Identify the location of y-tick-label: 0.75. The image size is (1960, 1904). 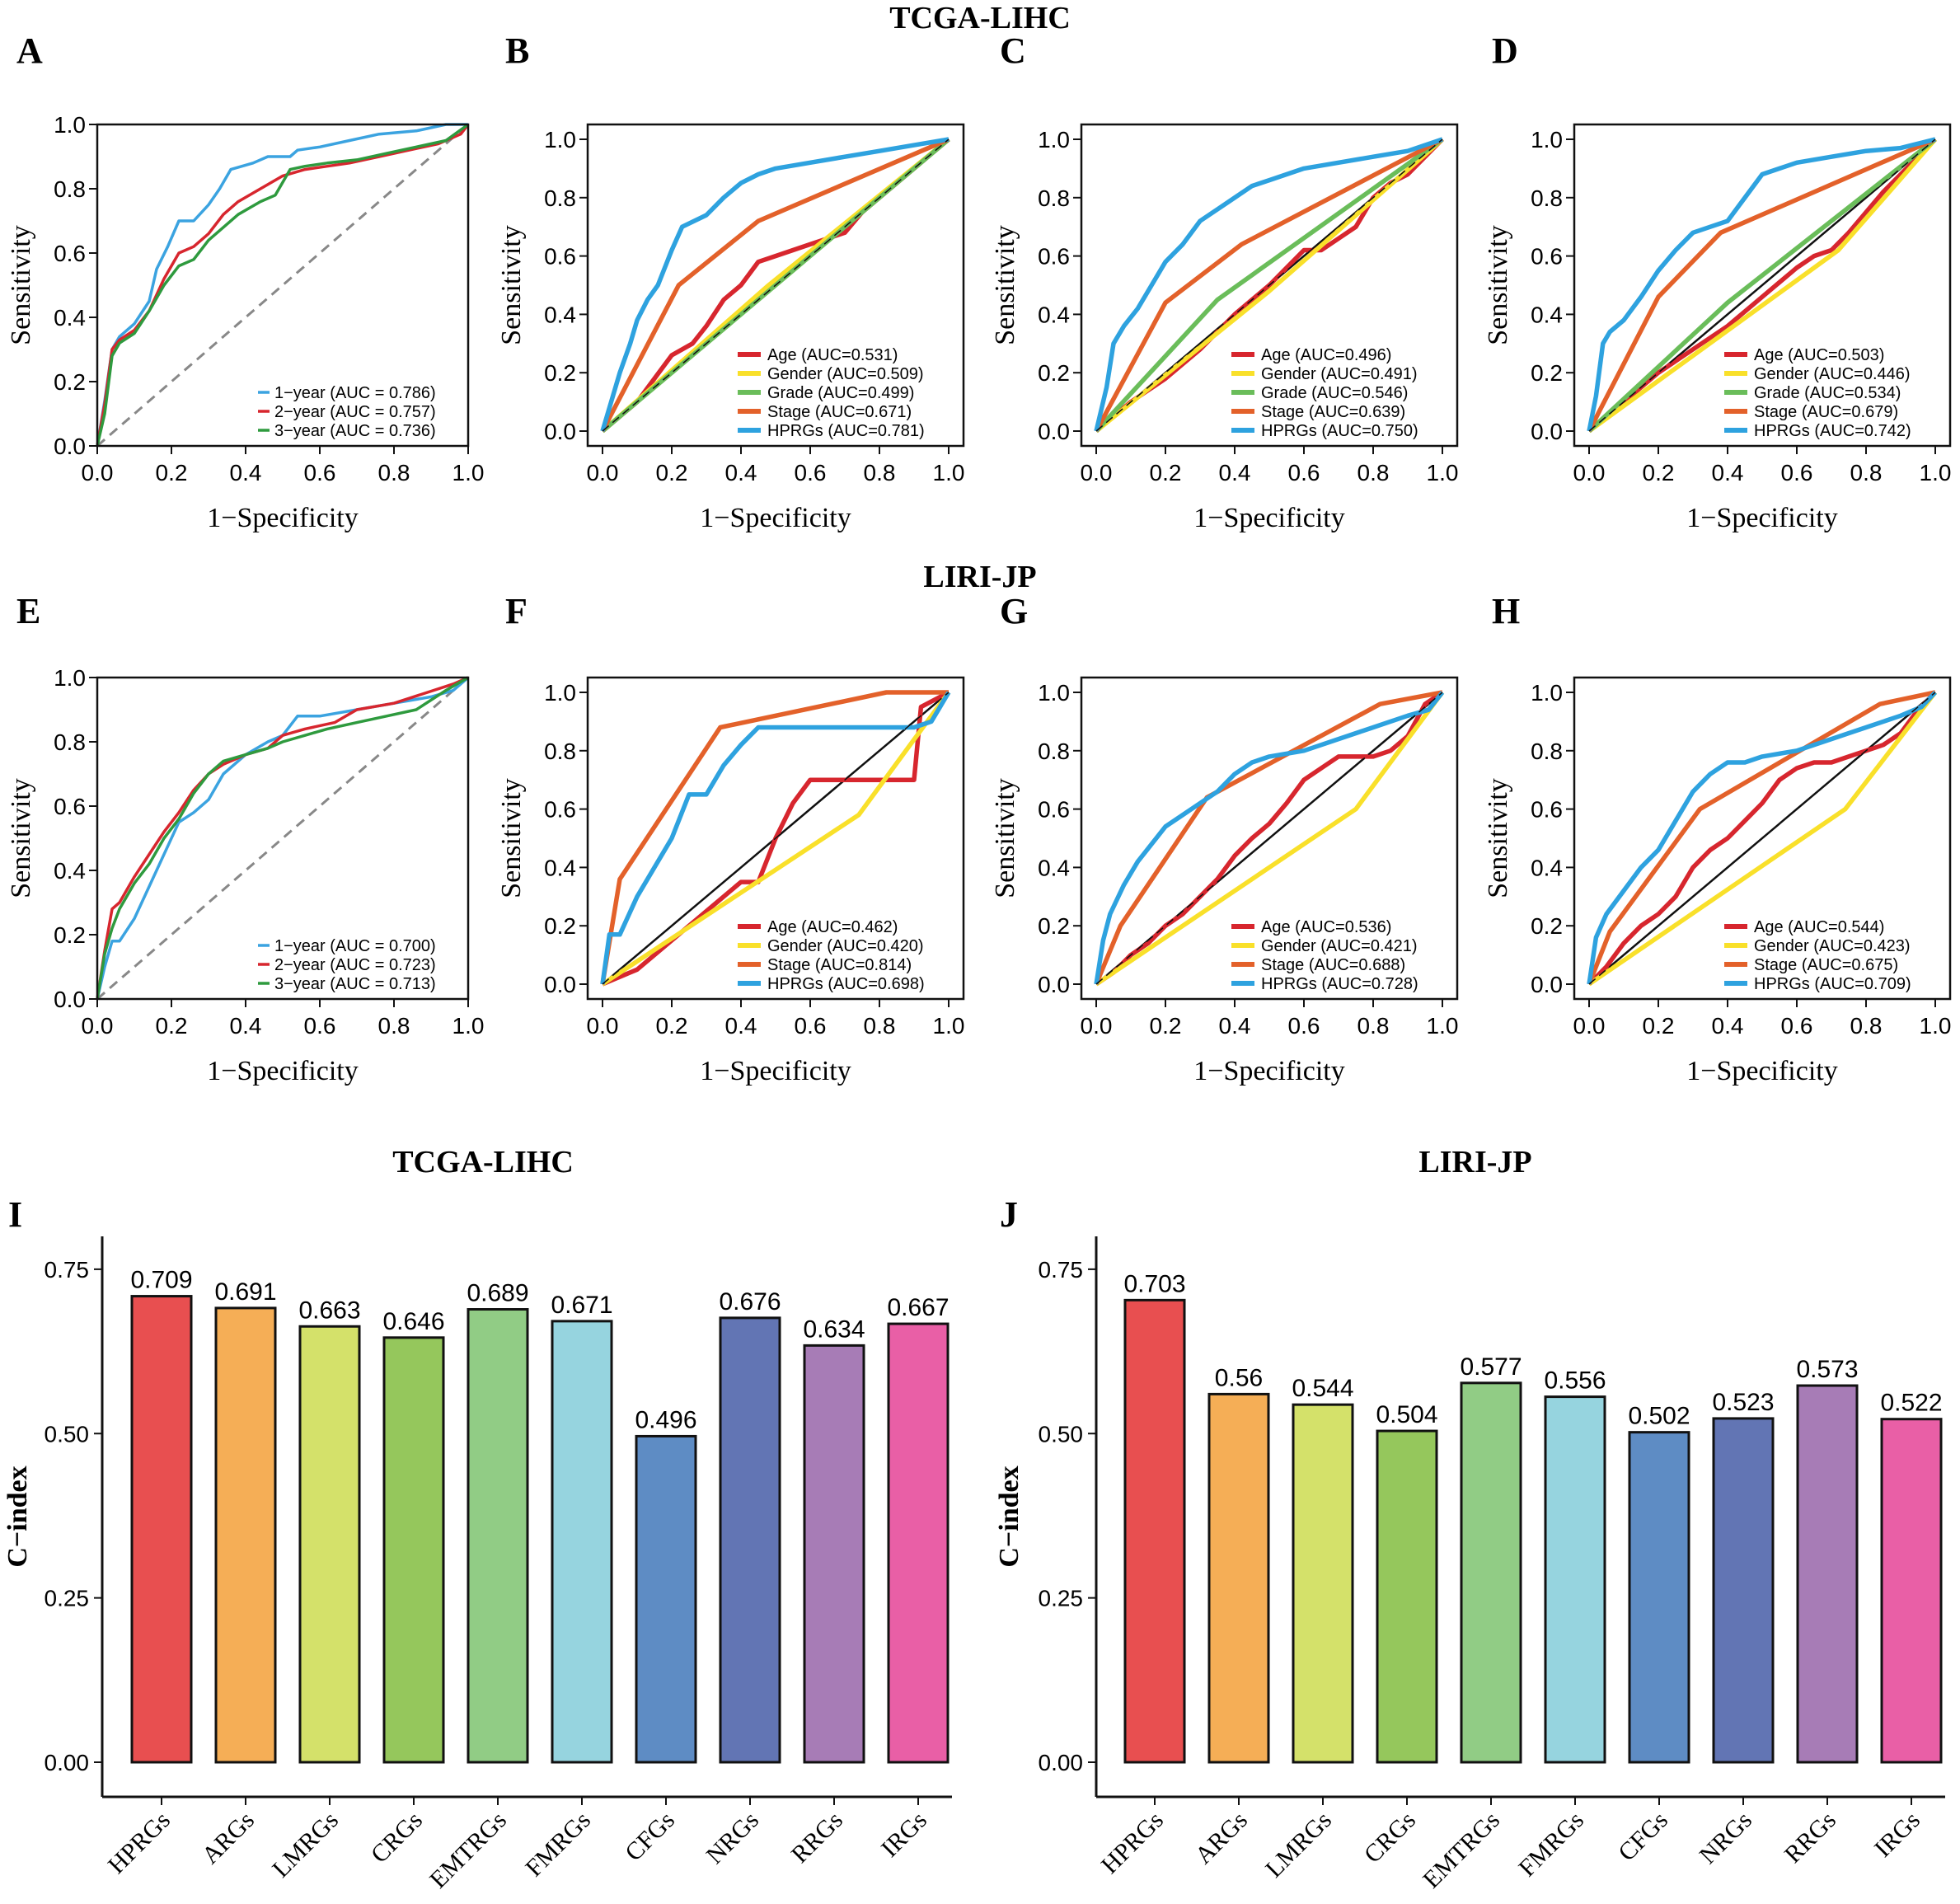
(1061, 1270).